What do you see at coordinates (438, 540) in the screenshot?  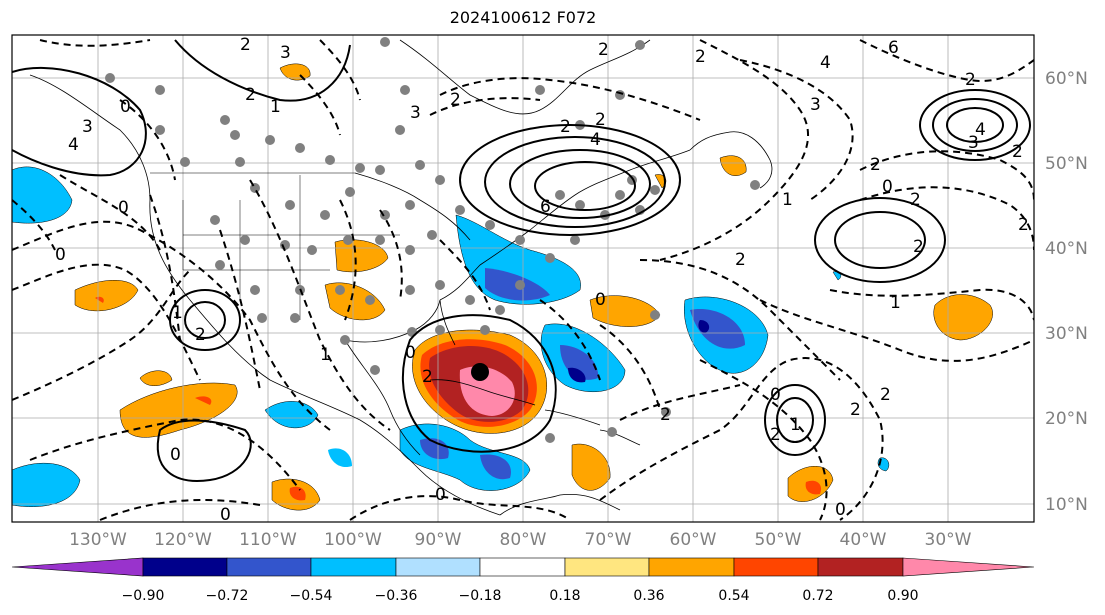 I see `lon-label: 90°W` at bounding box center [438, 540].